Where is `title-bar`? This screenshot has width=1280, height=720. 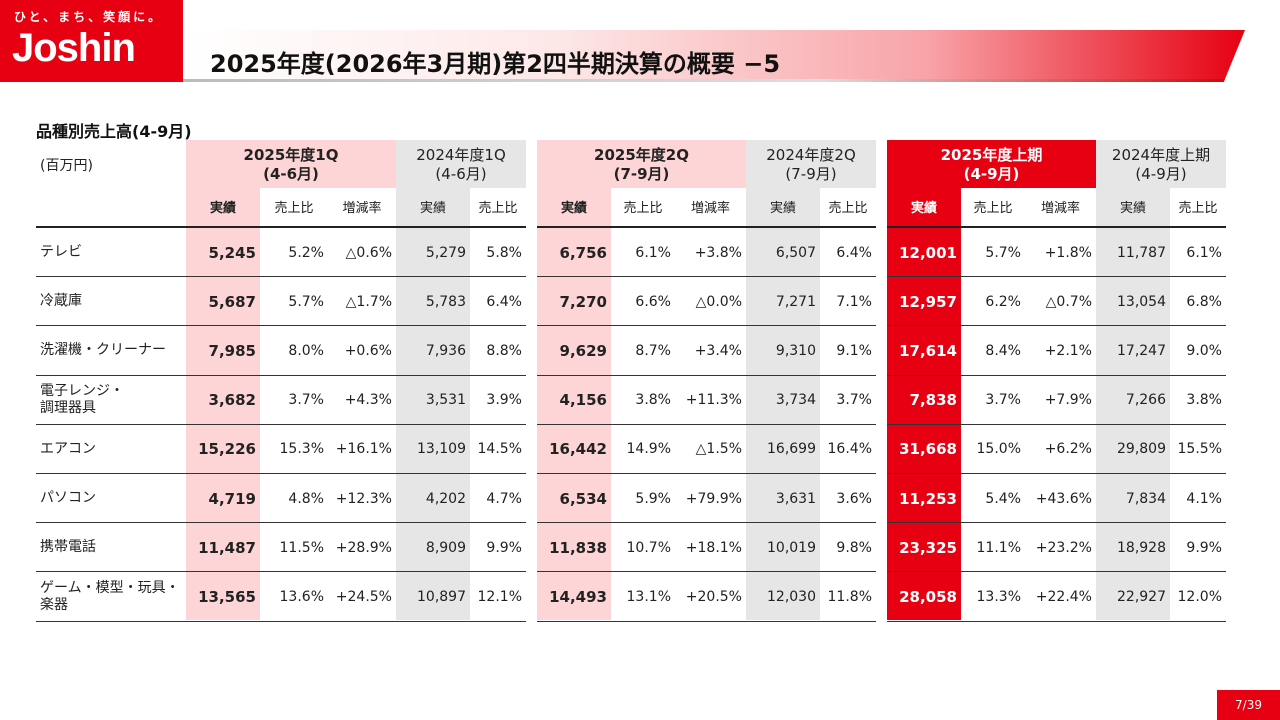
title-bar is located at coordinates (714, 56).